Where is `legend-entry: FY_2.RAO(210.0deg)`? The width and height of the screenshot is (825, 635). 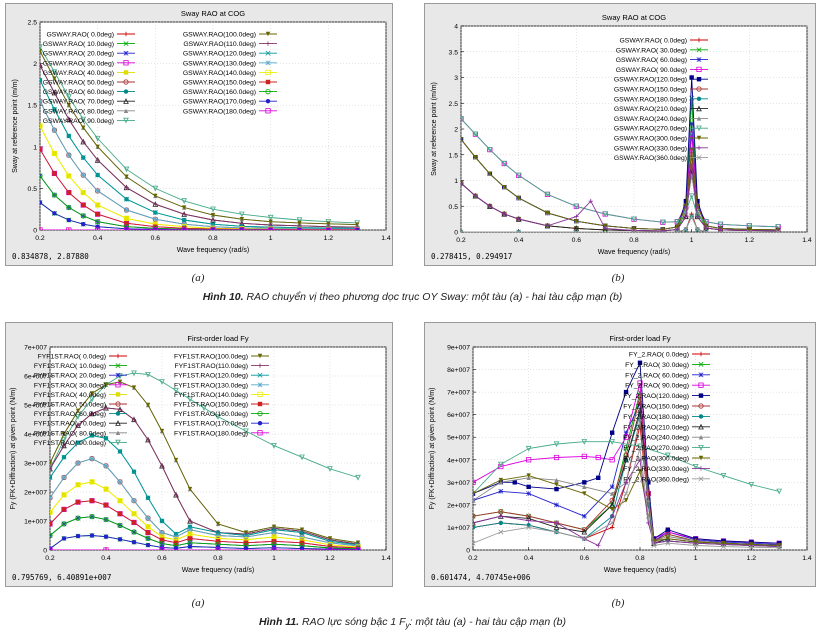
legend-entry: FY_2.RAO(210.0deg) is located at coordinates (656, 427).